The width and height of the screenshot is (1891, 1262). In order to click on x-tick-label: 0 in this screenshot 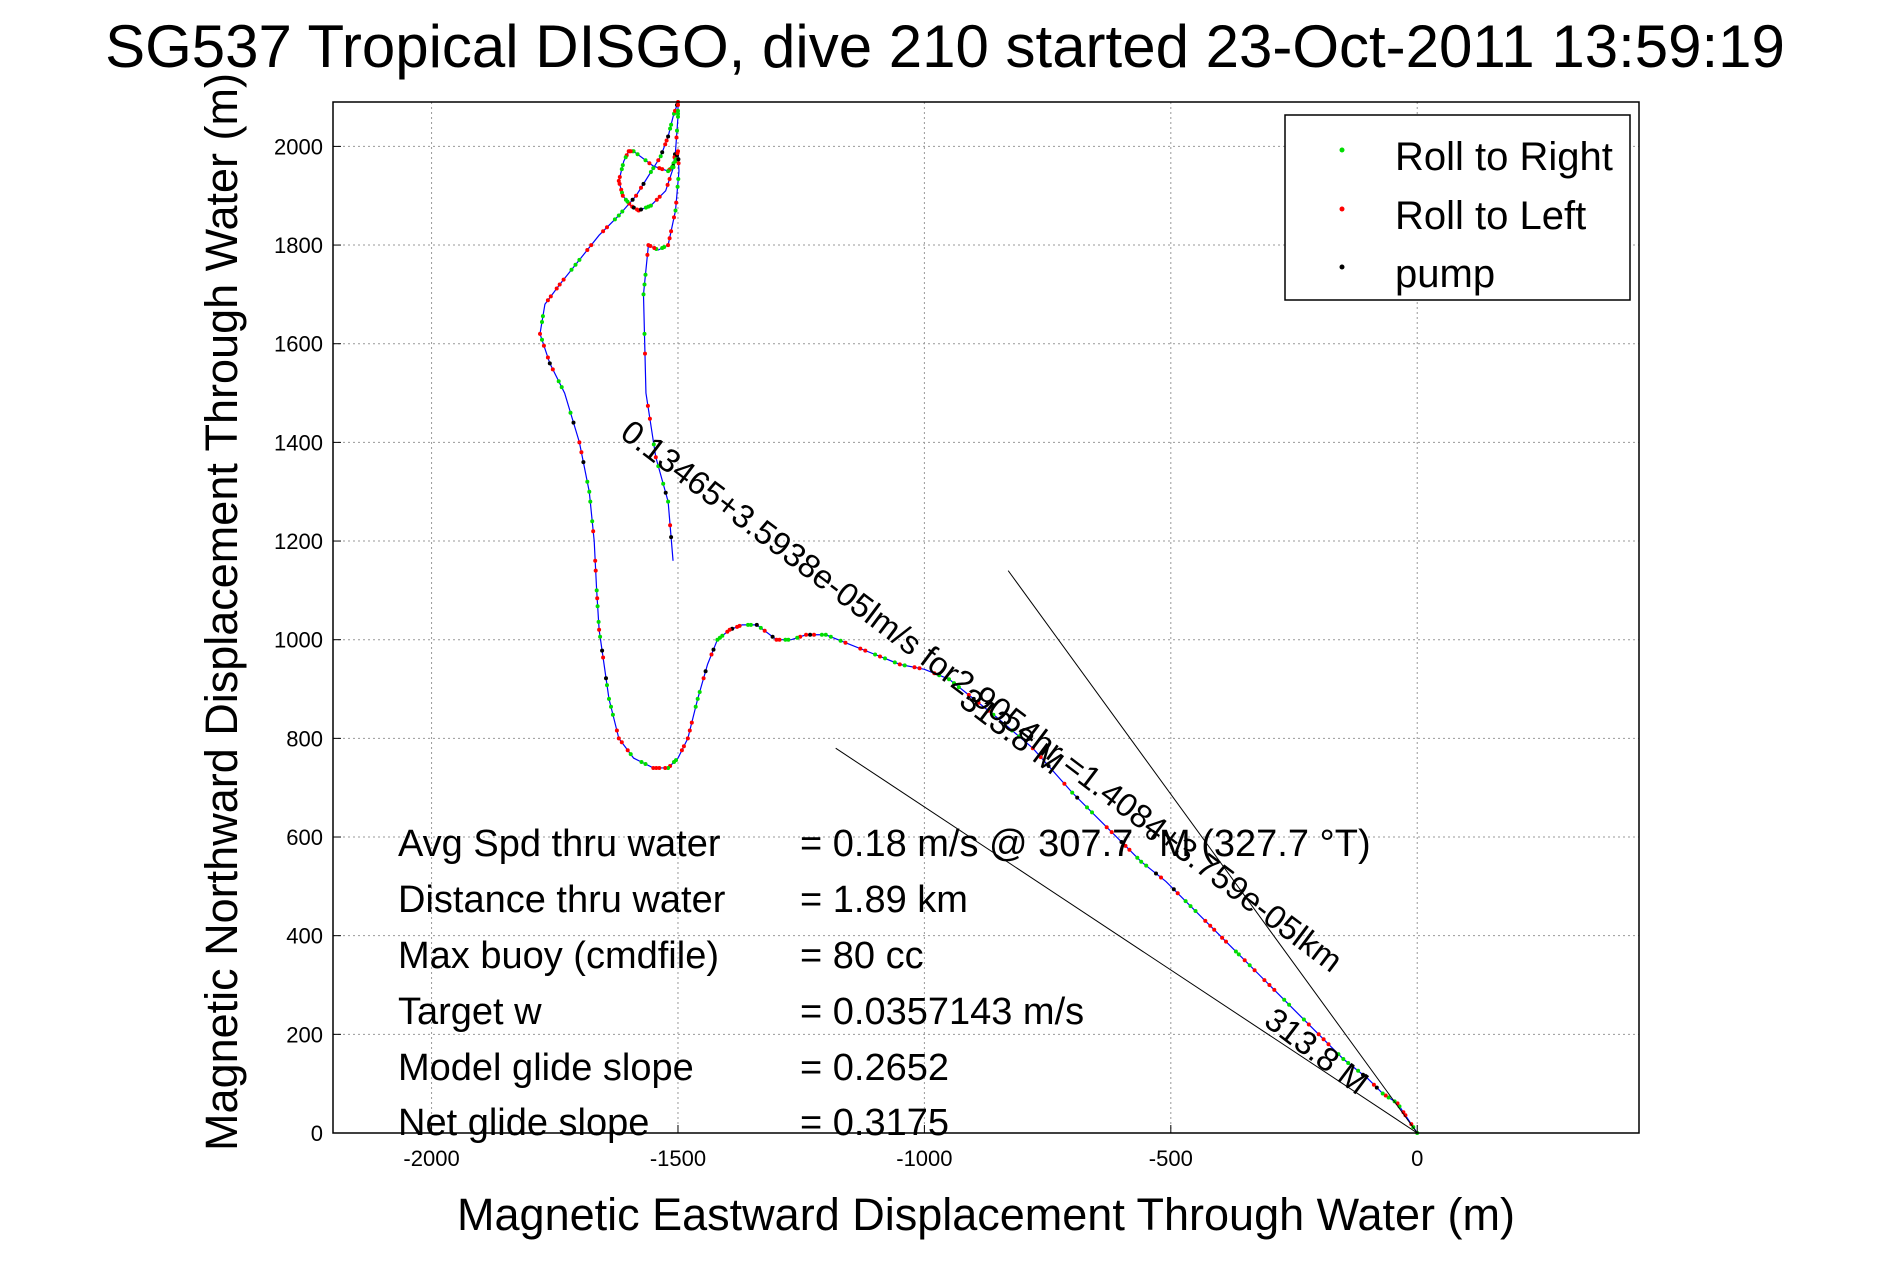, I will do `click(1417, 1158)`.